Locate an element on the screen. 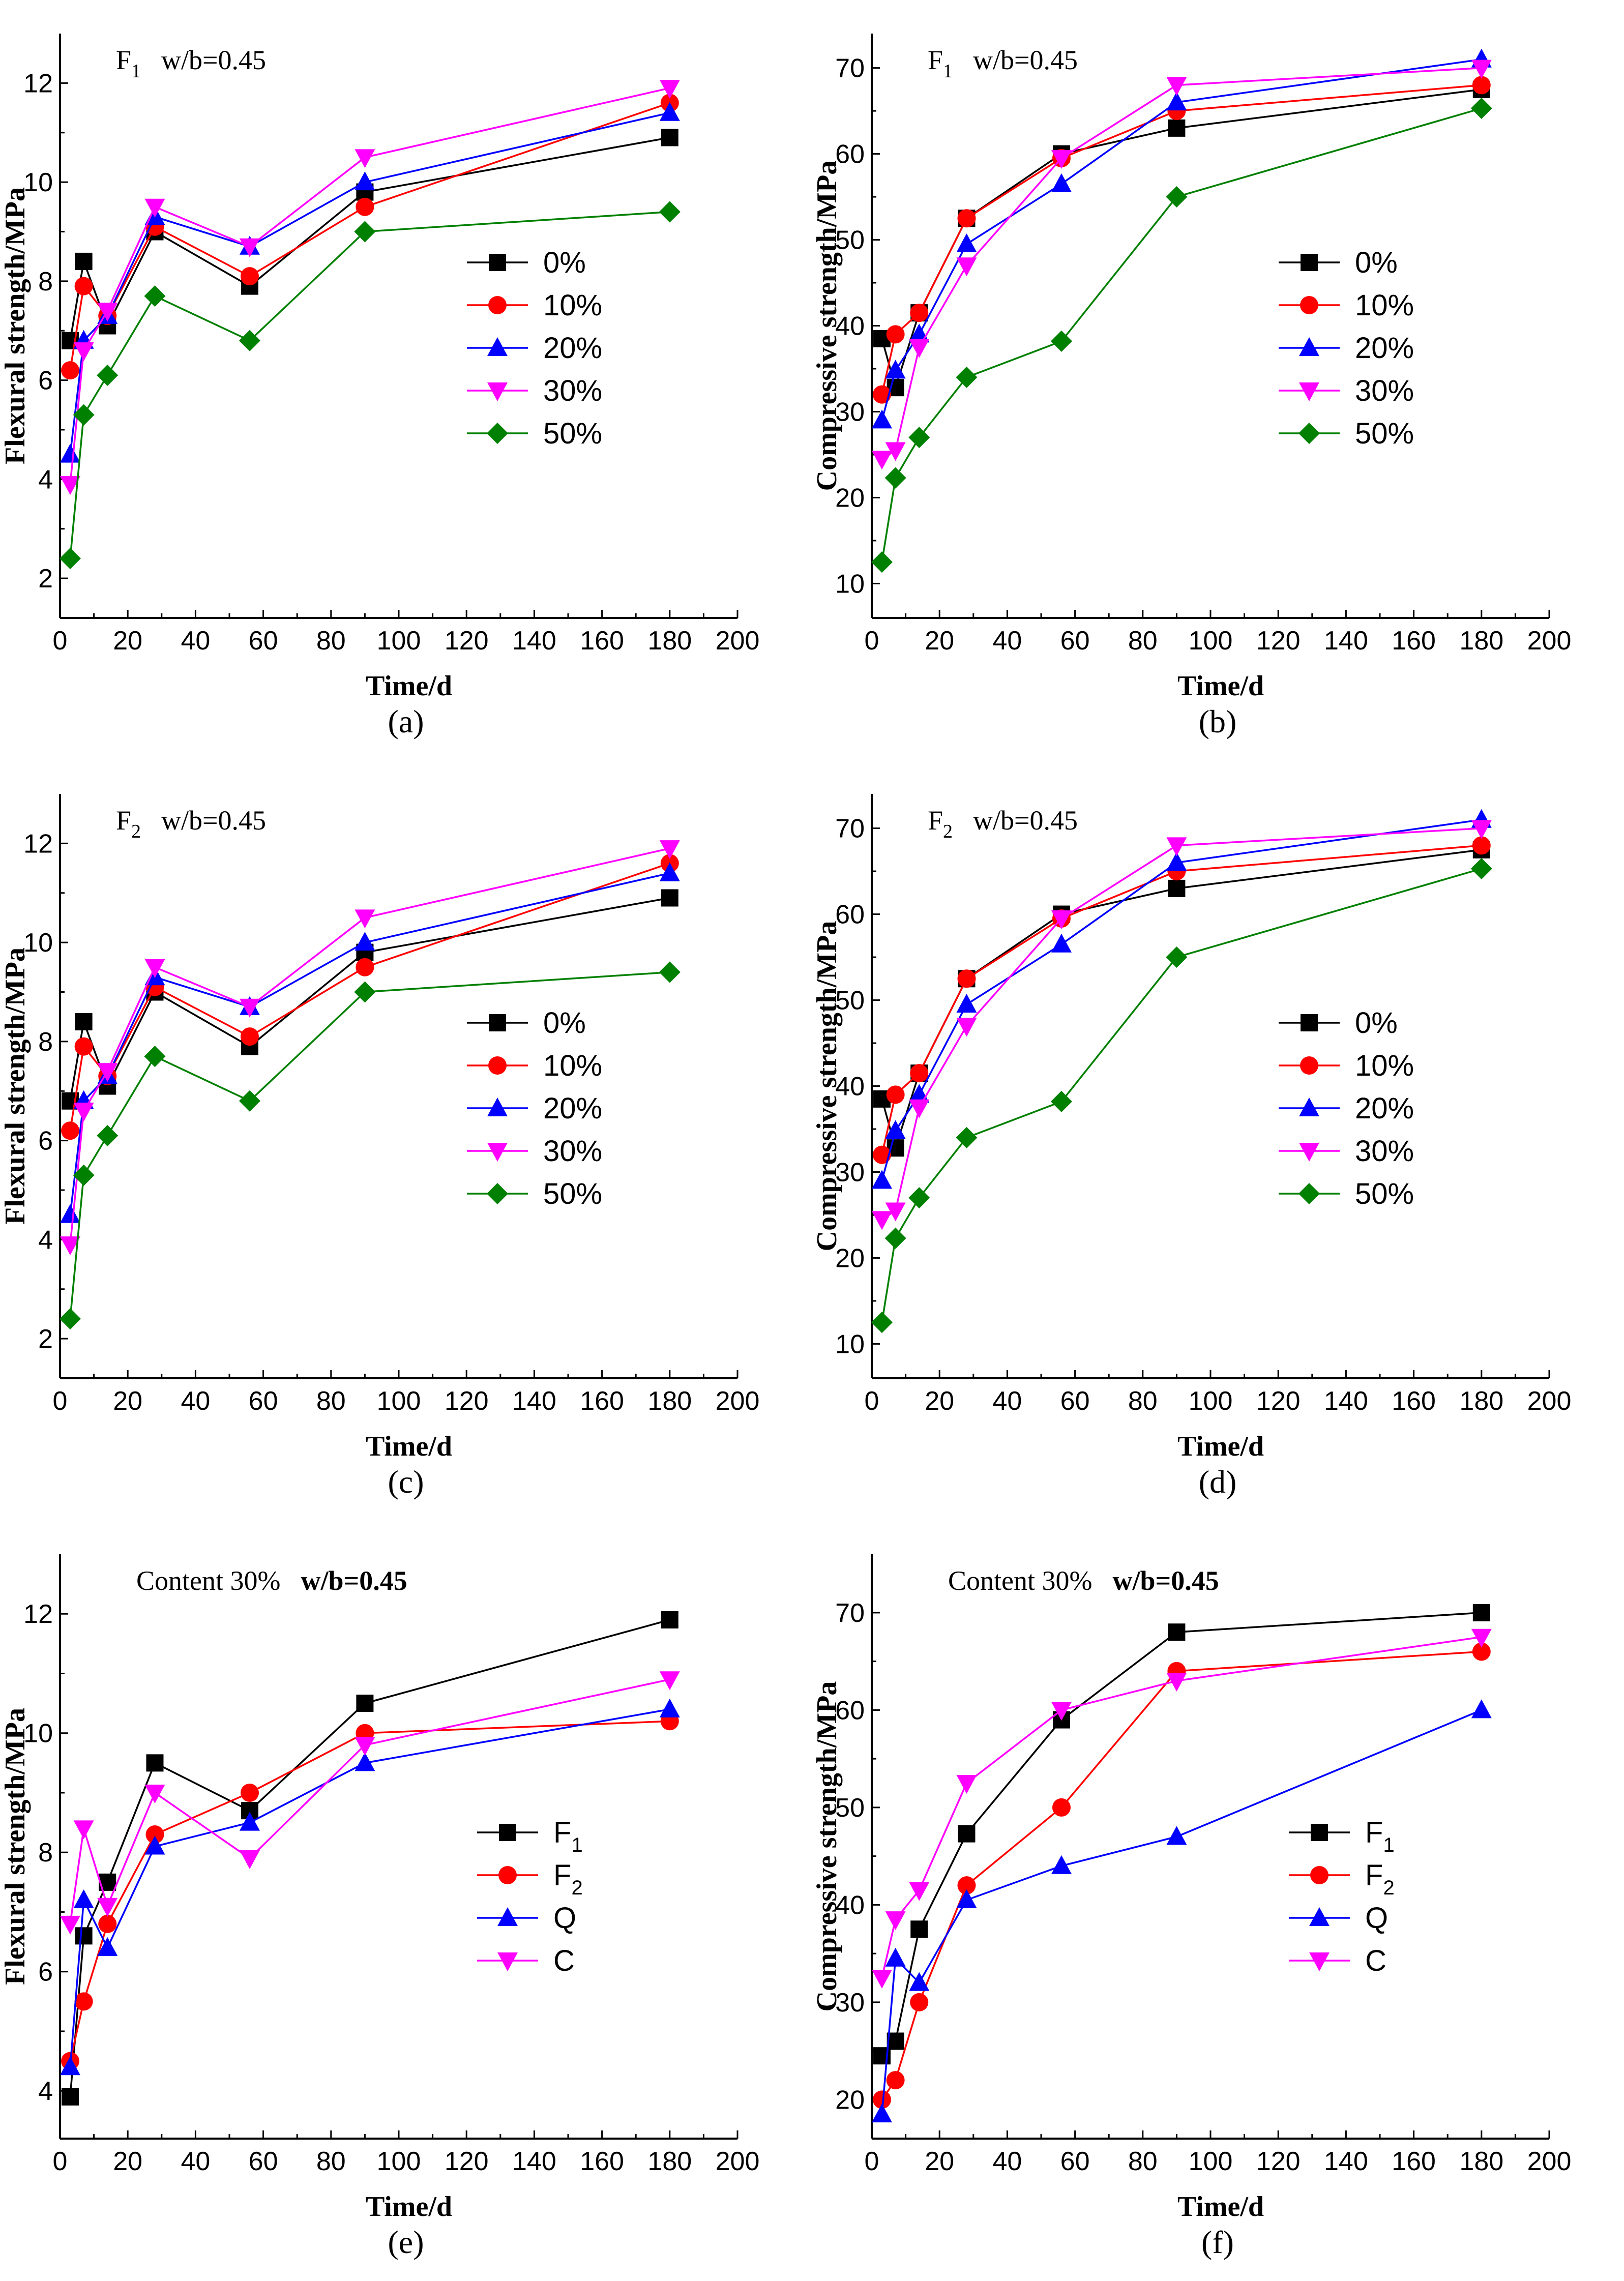 This screenshot has height=2281, width=1624. y-tick-label: 60 is located at coordinates (850, 915).